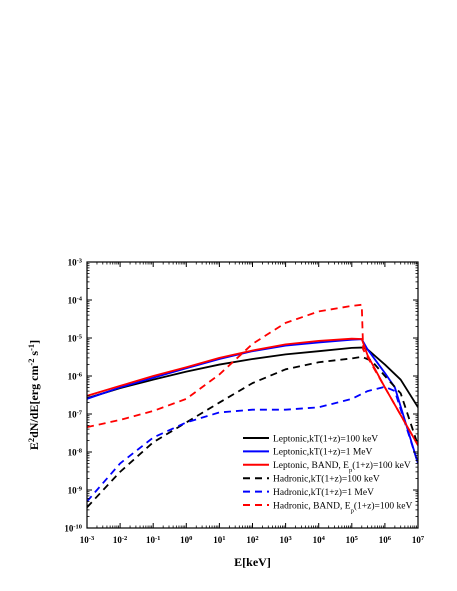  What do you see at coordinates (34, 355) in the screenshot?
I see `text-part: s` at bounding box center [34, 355].